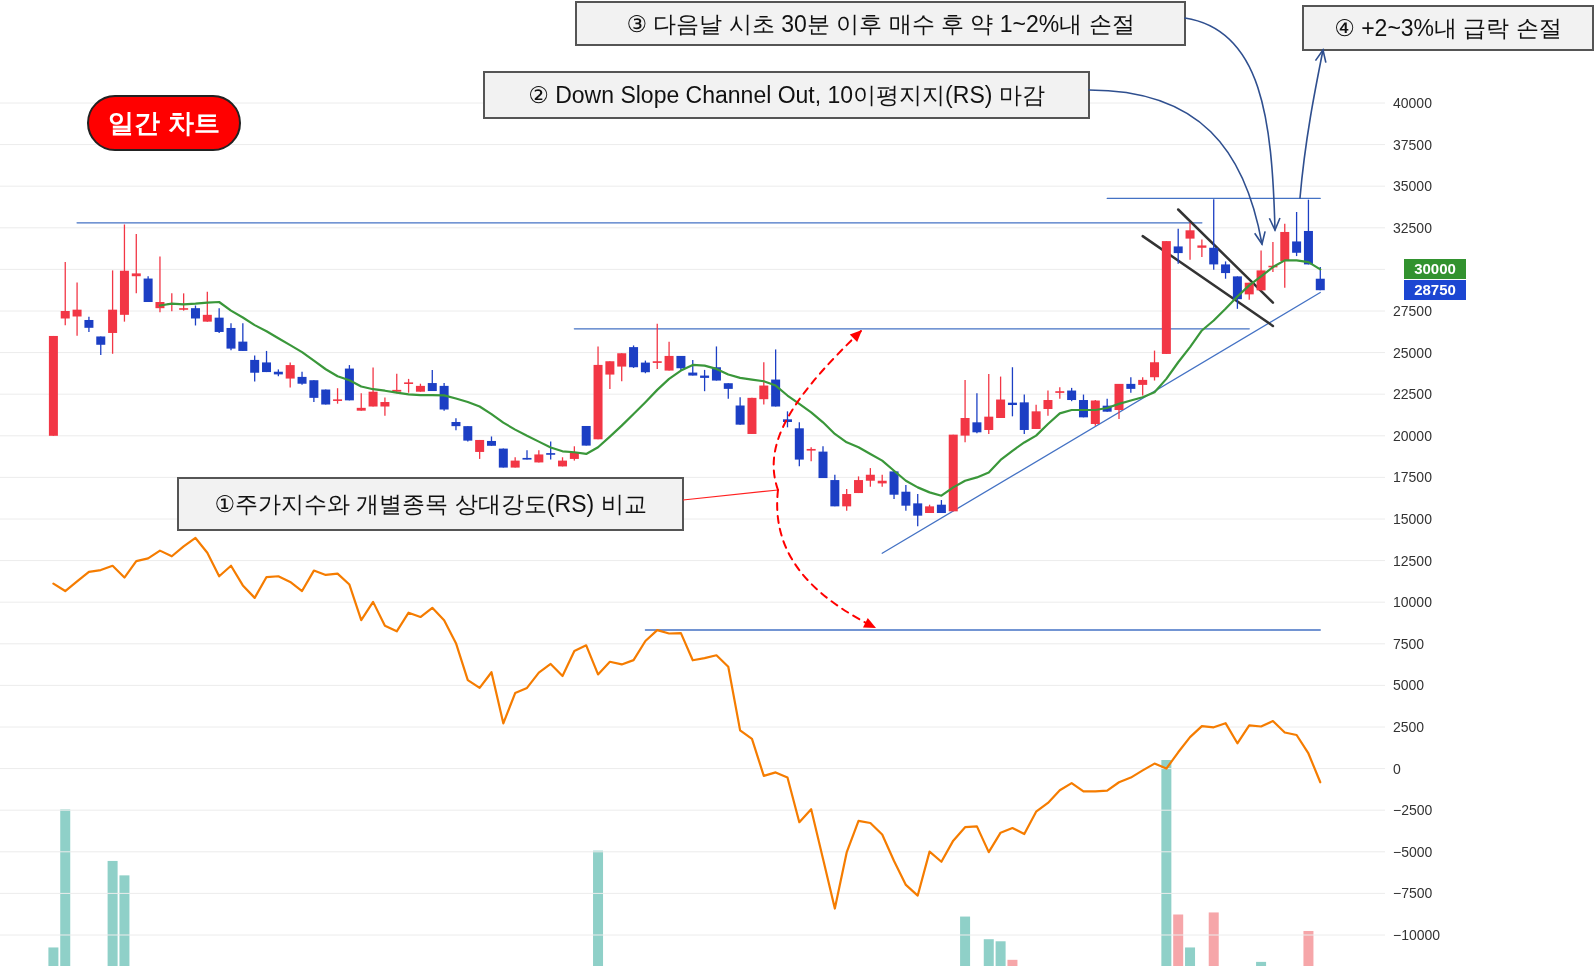  What do you see at coordinates (1413, 227) in the screenshot?
I see `y-tick-label: 32500` at bounding box center [1413, 227].